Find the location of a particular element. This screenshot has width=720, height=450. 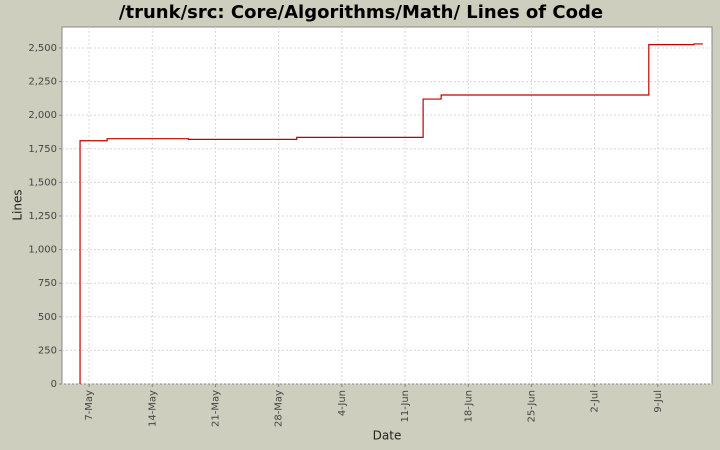

y-tick-label: 2,000 is located at coordinates (42, 115).